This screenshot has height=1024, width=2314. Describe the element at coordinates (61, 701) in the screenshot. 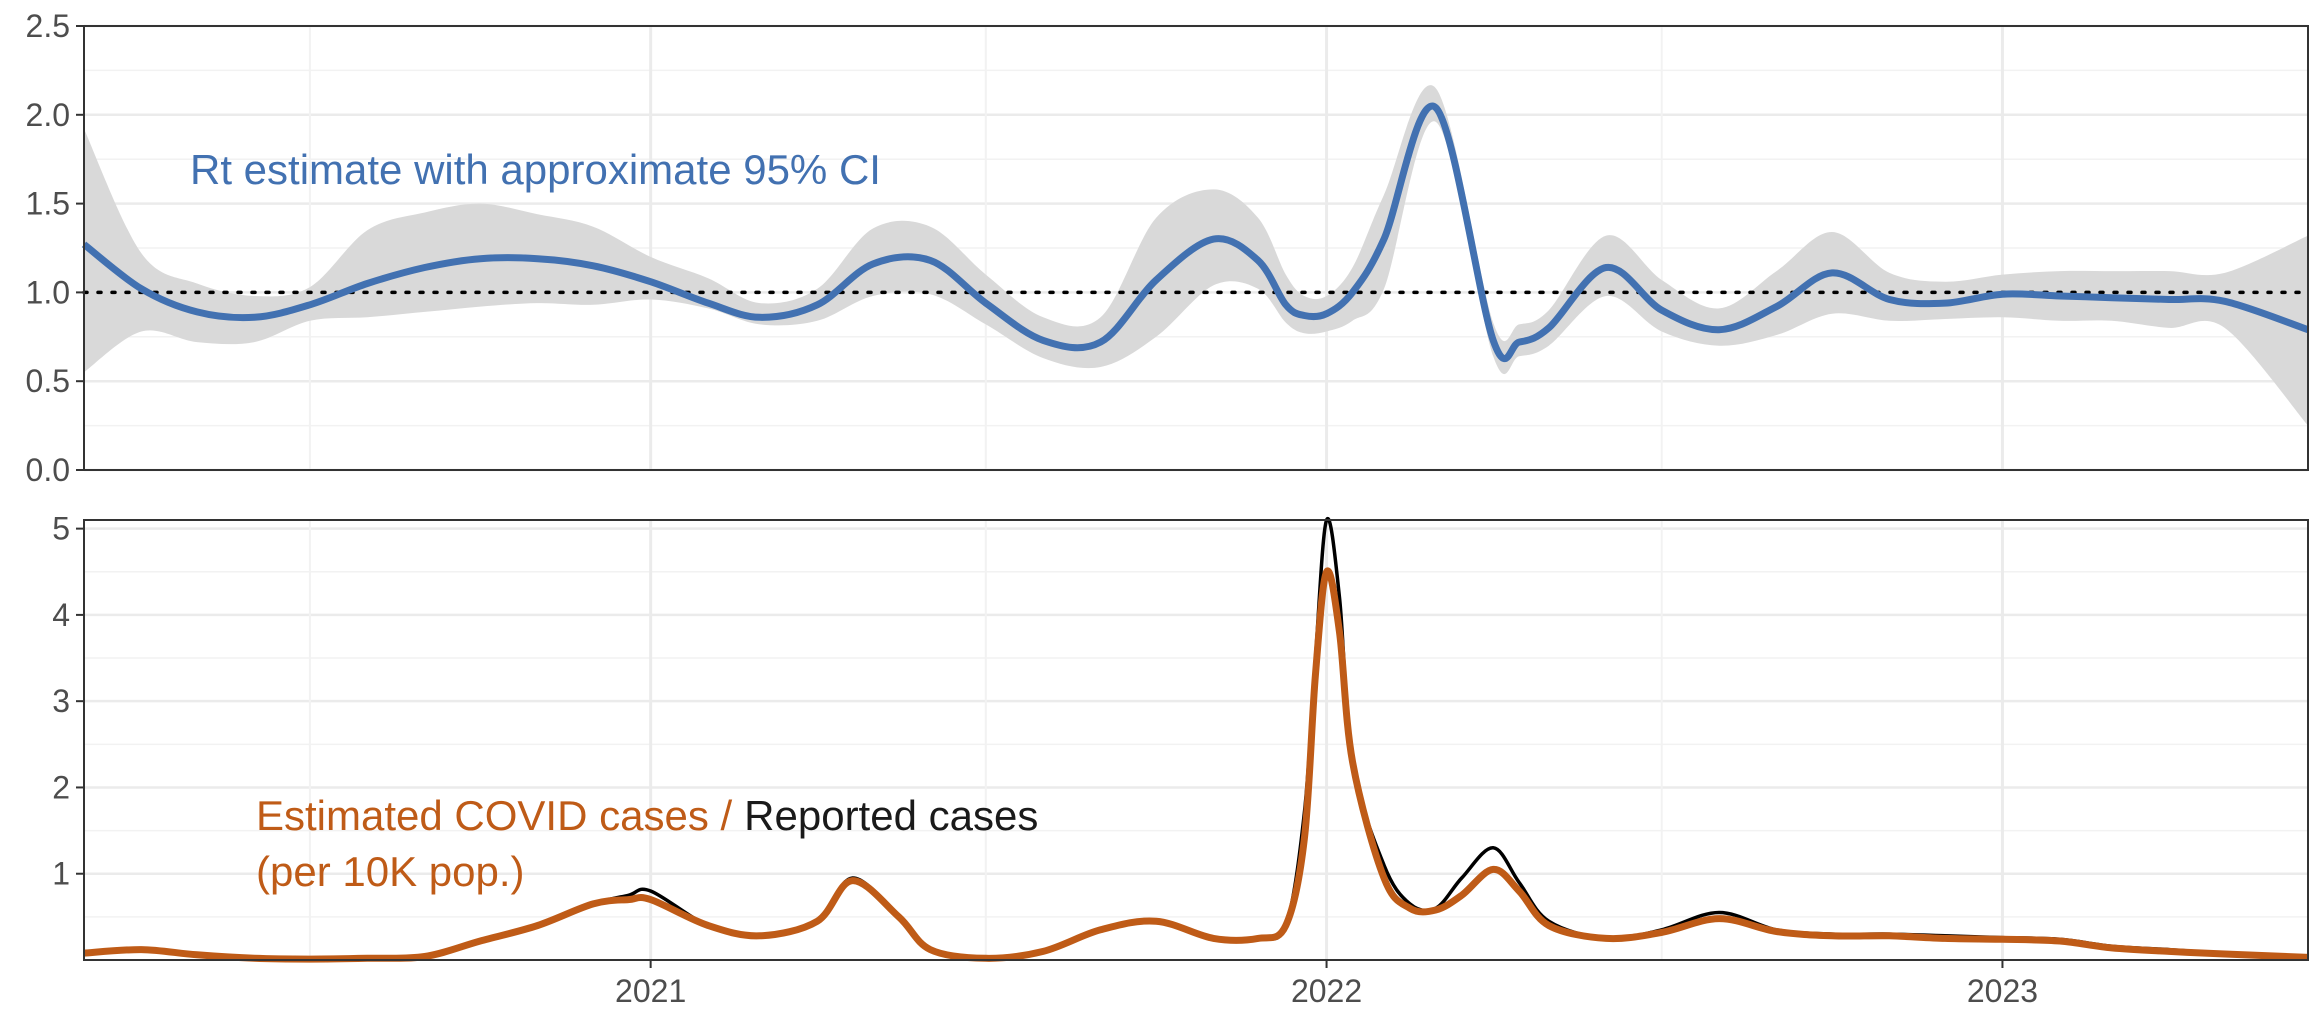

I see `cases-y-tick-label: 3` at that location.